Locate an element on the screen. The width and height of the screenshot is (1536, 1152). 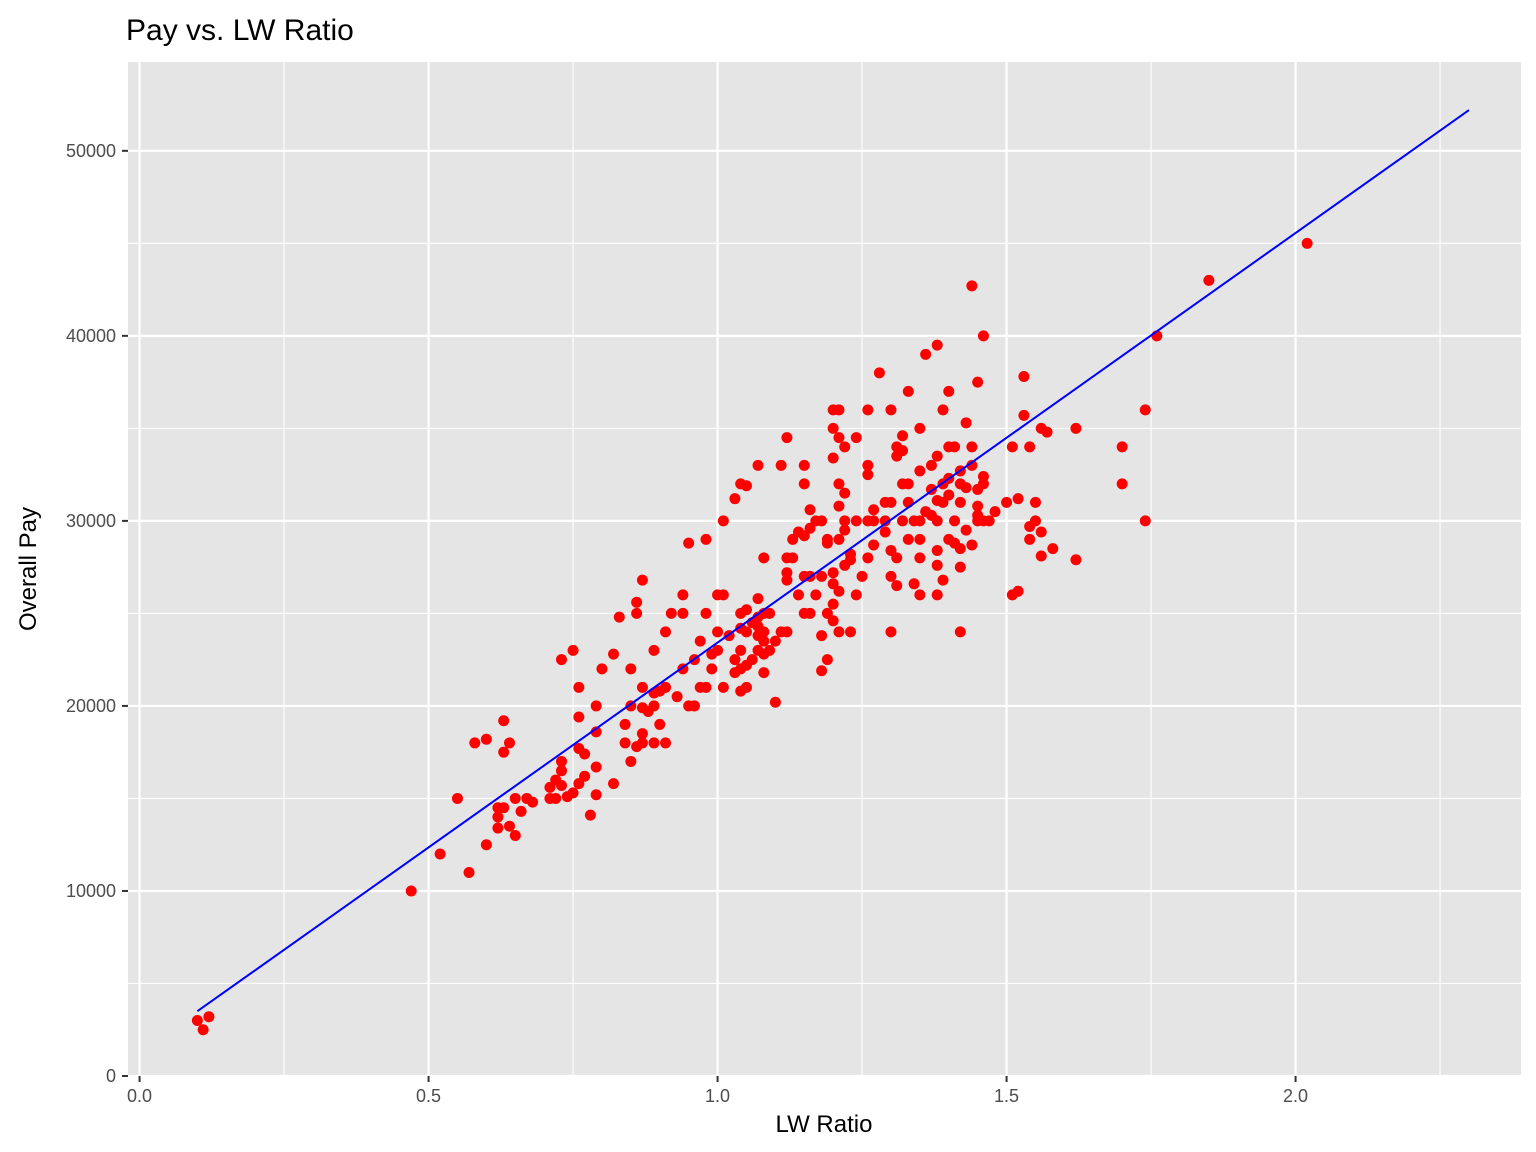
y-tick-label: 0 is located at coordinates (111, 1076).